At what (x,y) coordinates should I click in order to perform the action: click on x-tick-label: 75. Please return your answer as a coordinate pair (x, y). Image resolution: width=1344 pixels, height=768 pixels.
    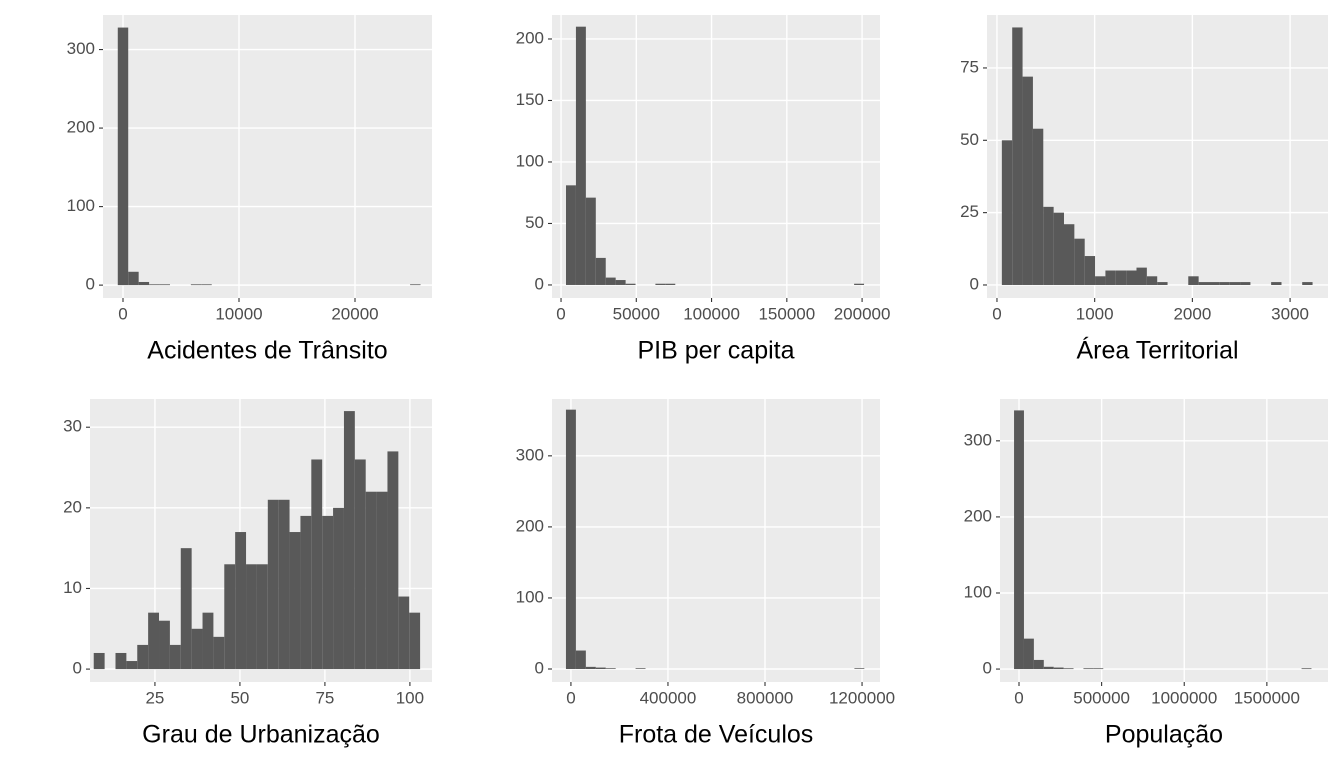
    Looking at the image, I should click on (324, 697).